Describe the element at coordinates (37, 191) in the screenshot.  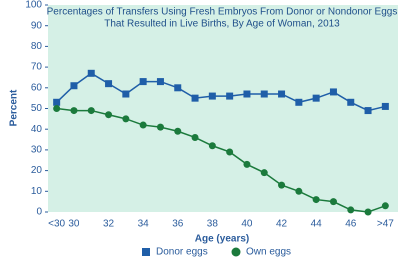
I see `y-tick-label: 10` at that location.